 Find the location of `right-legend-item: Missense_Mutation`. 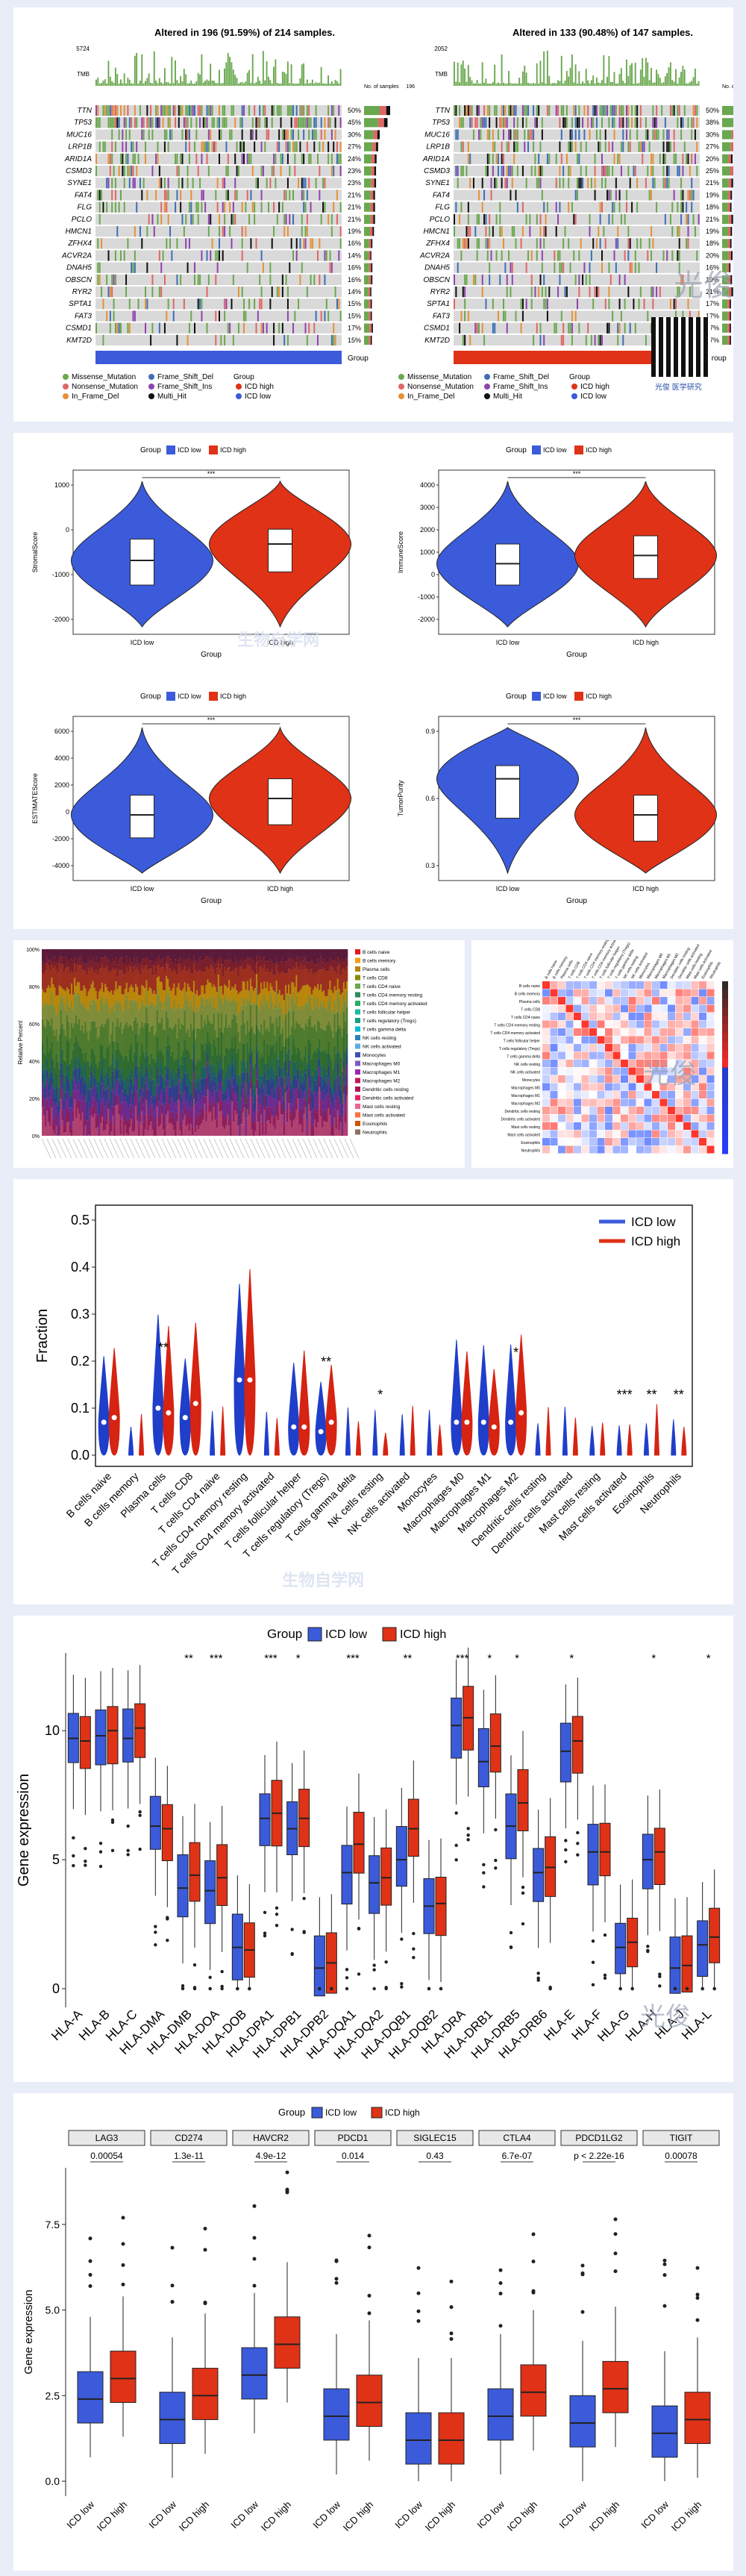

right-legend-item: Missense_Mutation is located at coordinates (439, 377).